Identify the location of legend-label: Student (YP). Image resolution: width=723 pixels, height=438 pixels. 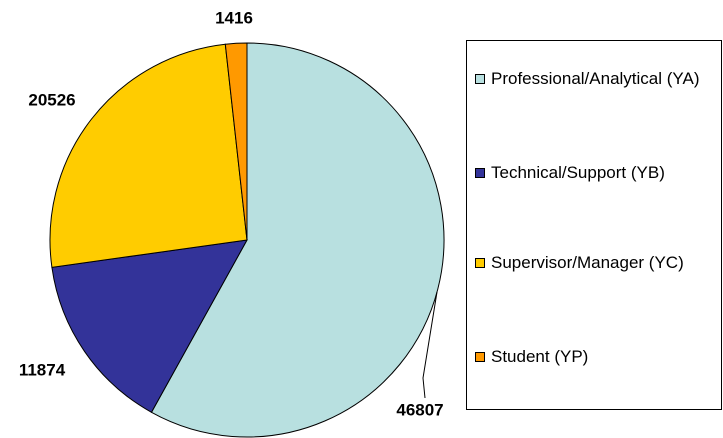
(540, 356).